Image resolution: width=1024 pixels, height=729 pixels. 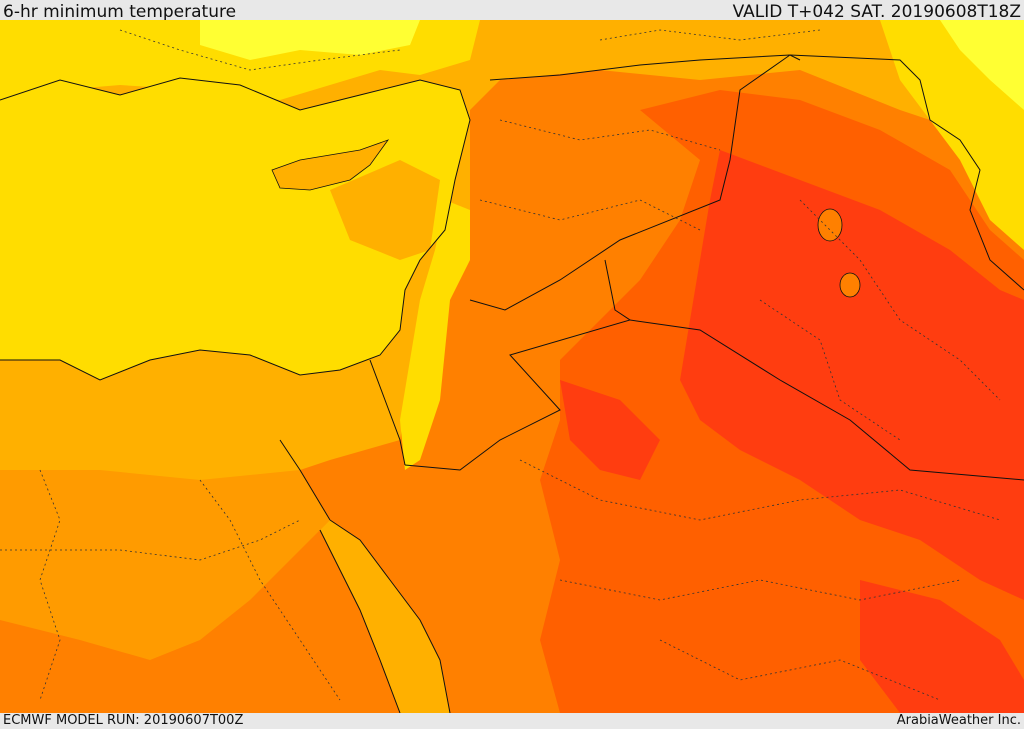 What do you see at coordinates (120, 12) in the screenshot?
I see `map-title: 6-hr minimum temperature` at bounding box center [120, 12].